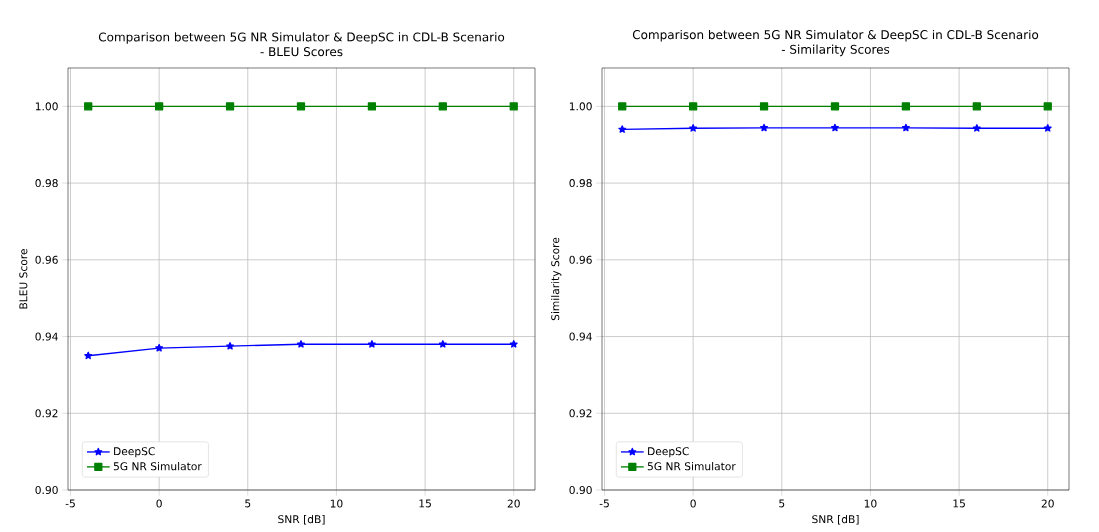 The image size is (1099, 532). I want to click on text: 1.00, so click(46, 106).